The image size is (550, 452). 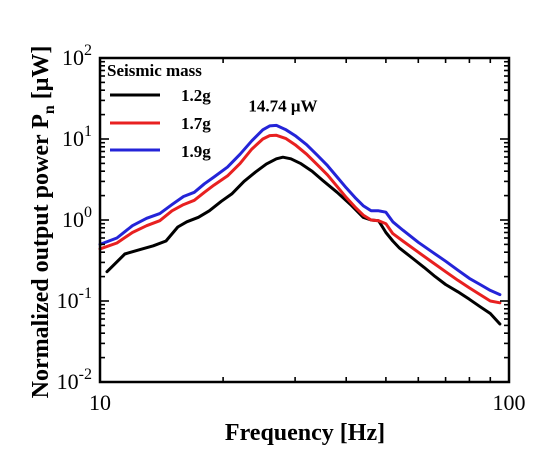 What do you see at coordinates (41, 76) in the screenshot?
I see `y-axis-title-unit: [μW]` at bounding box center [41, 76].